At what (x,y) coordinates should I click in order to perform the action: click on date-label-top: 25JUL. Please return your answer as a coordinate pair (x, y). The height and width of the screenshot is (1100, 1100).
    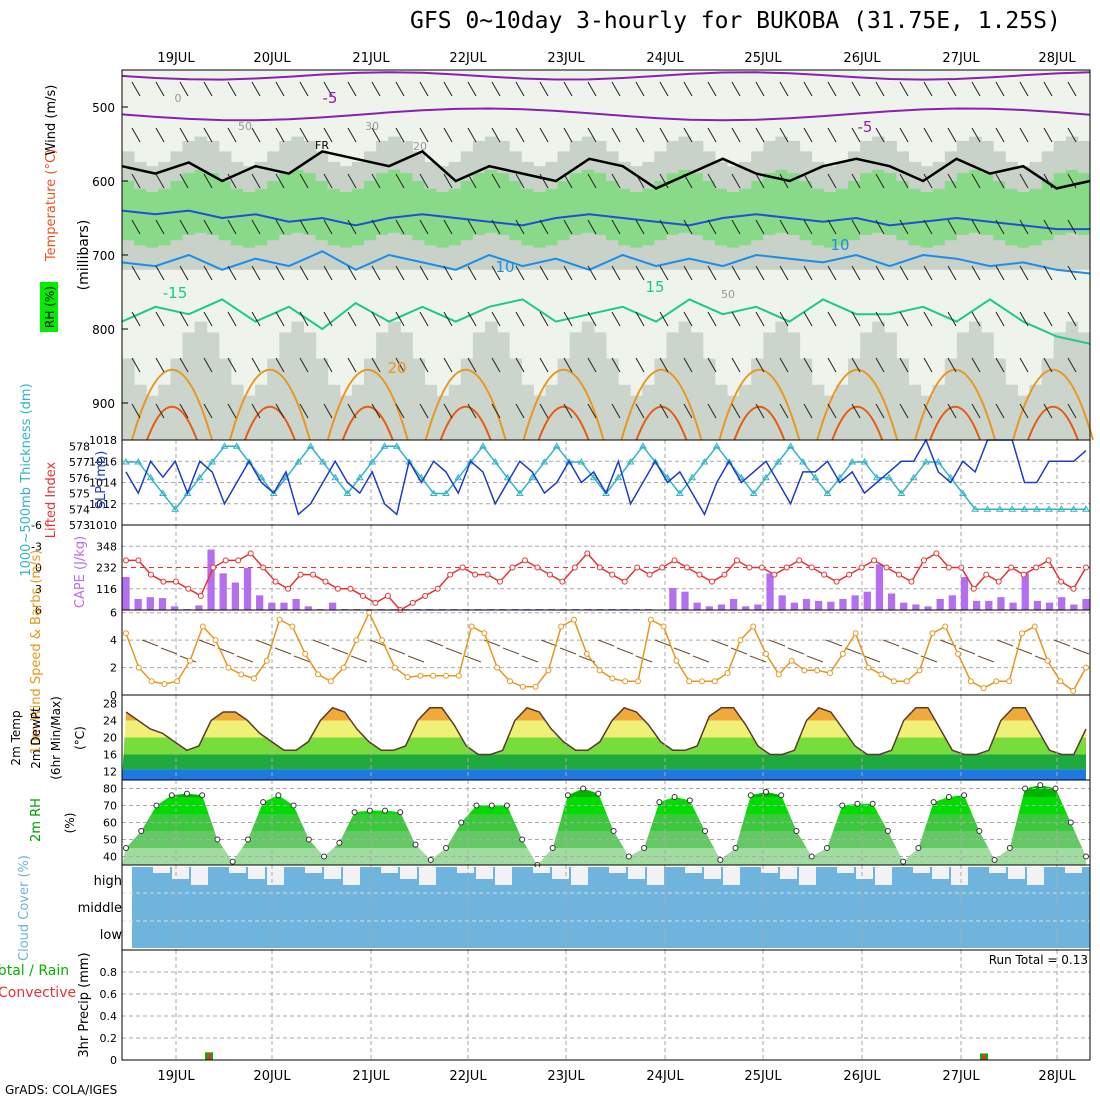
    Looking at the image, I should click on (763, 58).